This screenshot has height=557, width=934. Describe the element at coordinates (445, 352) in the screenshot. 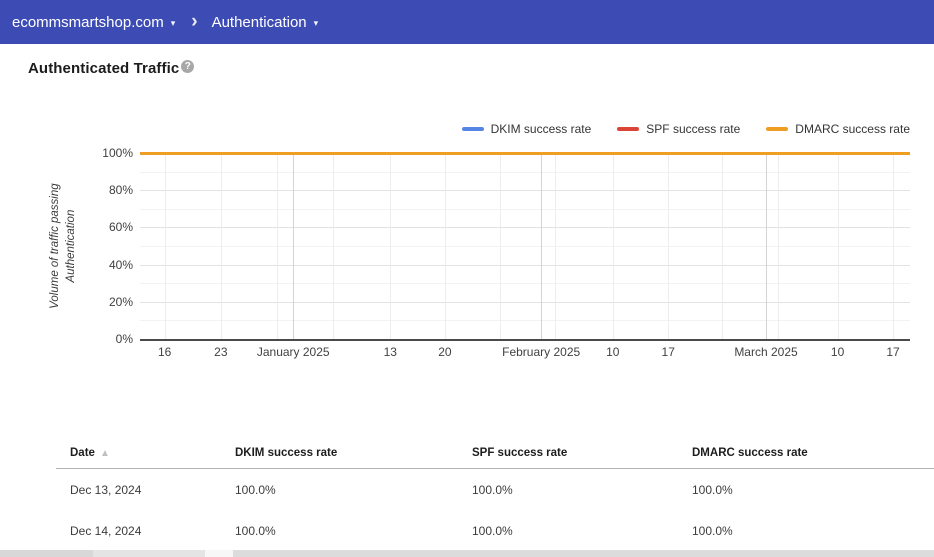

I see `x-tick-label: 20` at that location.